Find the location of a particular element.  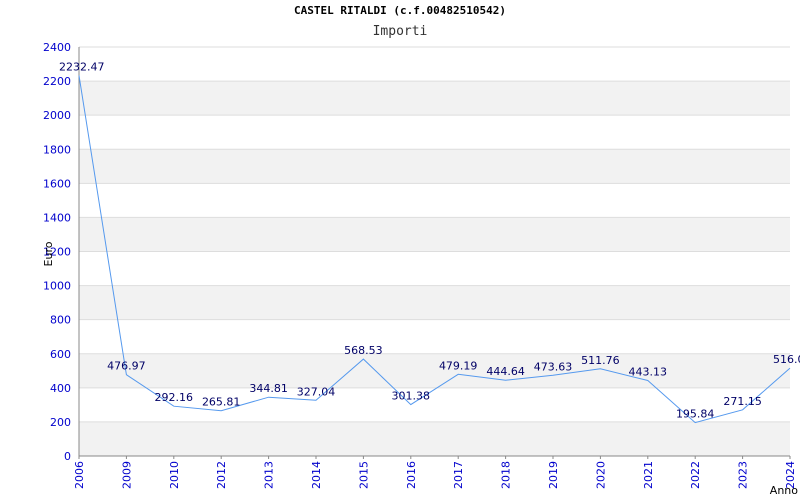

data-label: 271.15 is located at coordinates (742, 401).